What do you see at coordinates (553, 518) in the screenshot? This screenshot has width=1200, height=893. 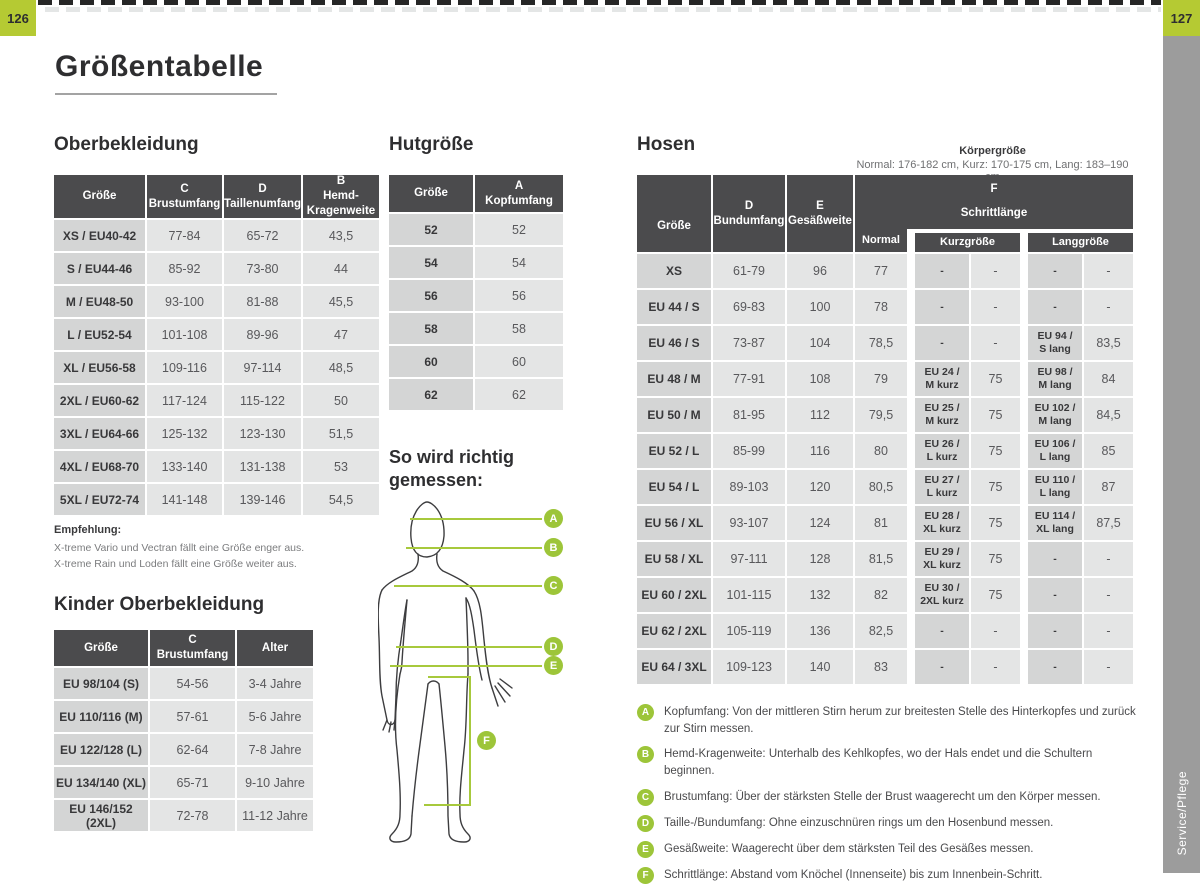 I see `marker-badge-a: A` at bounding box center [553, 518].